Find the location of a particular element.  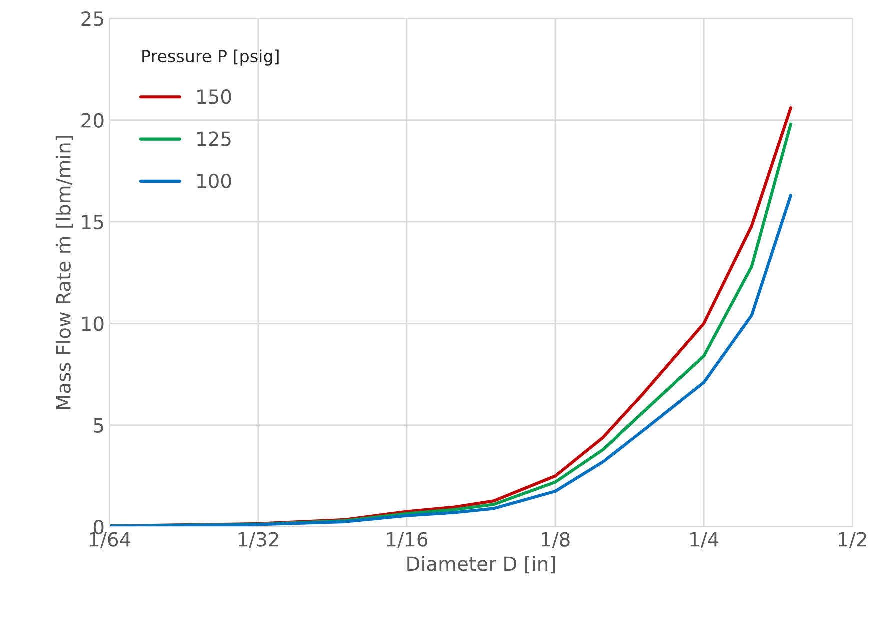

y-tick-label: 5 is located at coordinates (99, 425).